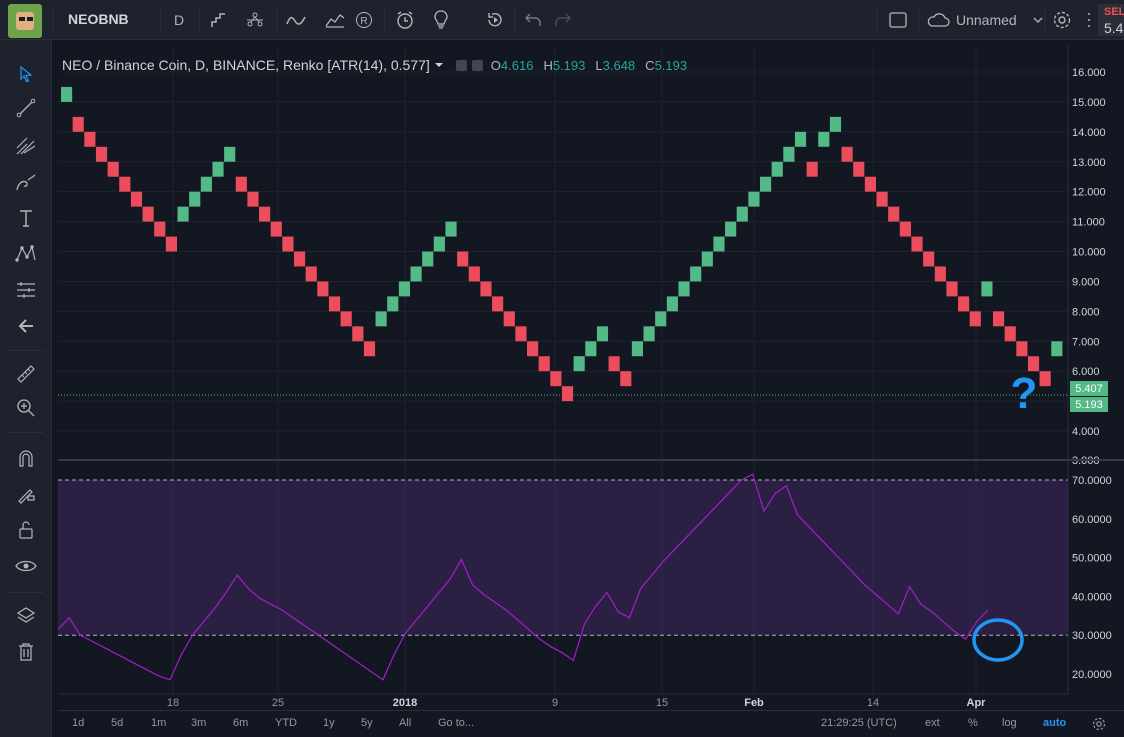  I want to click on ask-price-badge, so click(1089, 388).